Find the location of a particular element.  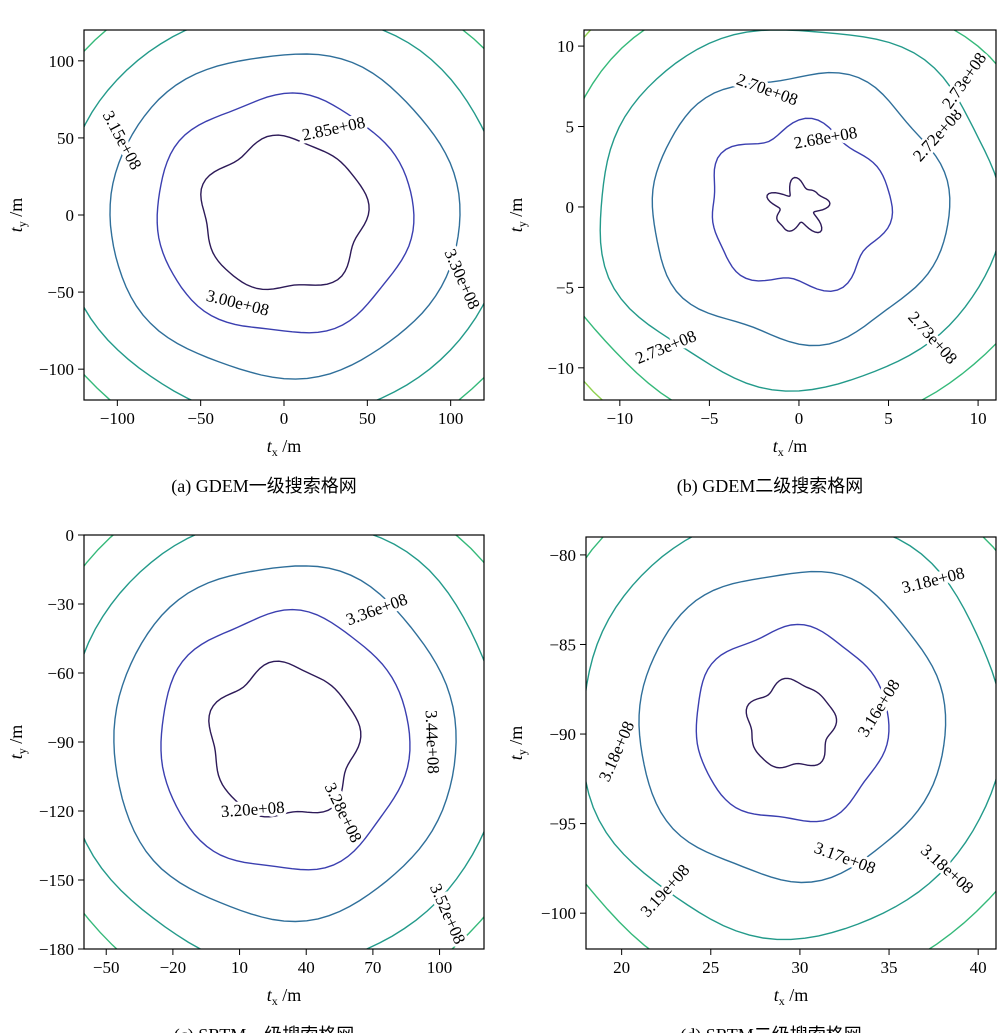

y-tick-label: 100 is located at coordinates (62, 61).